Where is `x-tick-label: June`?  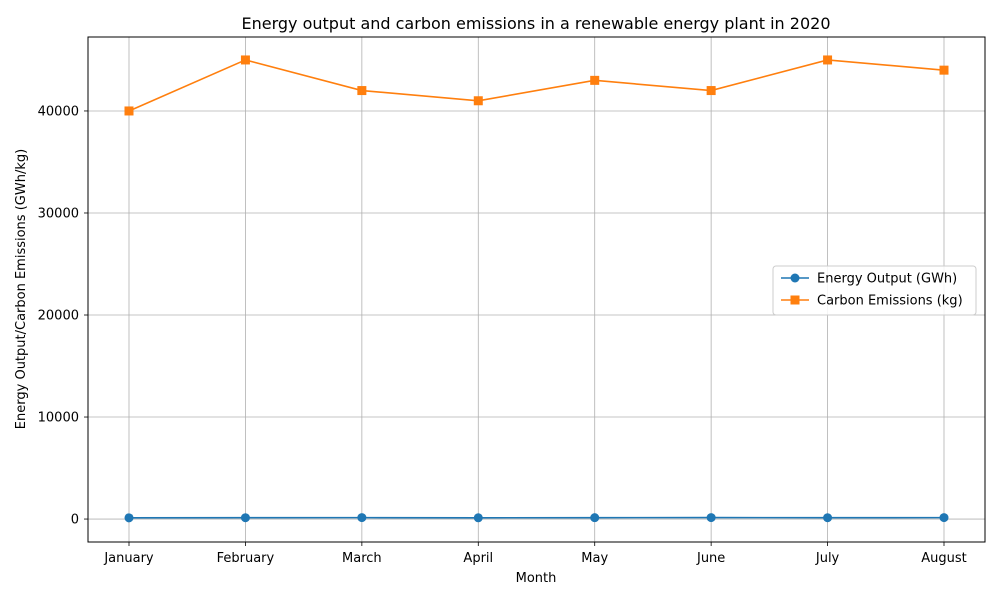 x-tick-label: June is located at coordinates (710, 558).